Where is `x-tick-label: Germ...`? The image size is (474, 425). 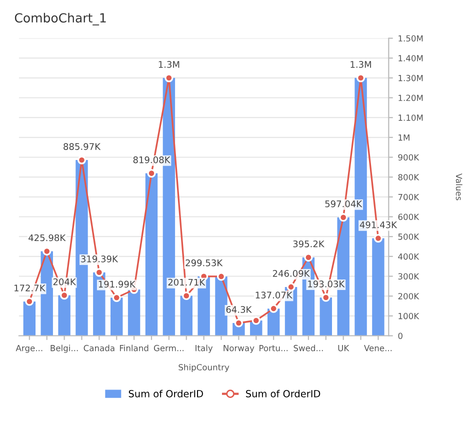 x-tick-label: Germ... is located at coordinates (169, 348).